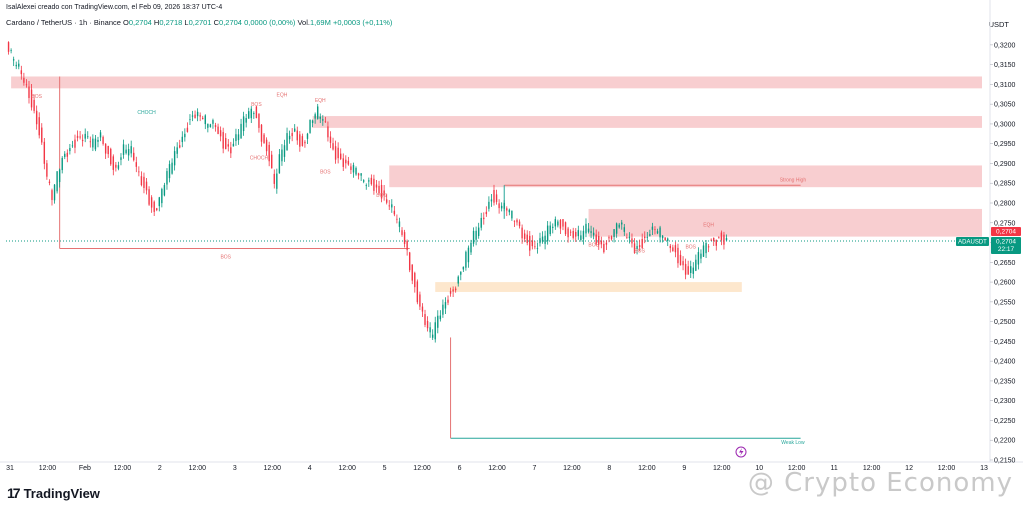 Image resolution: width=1023 pixels, height=509 pixels. I want to click on symbol-tag-text: ADAUSDT, so click(972, 242).